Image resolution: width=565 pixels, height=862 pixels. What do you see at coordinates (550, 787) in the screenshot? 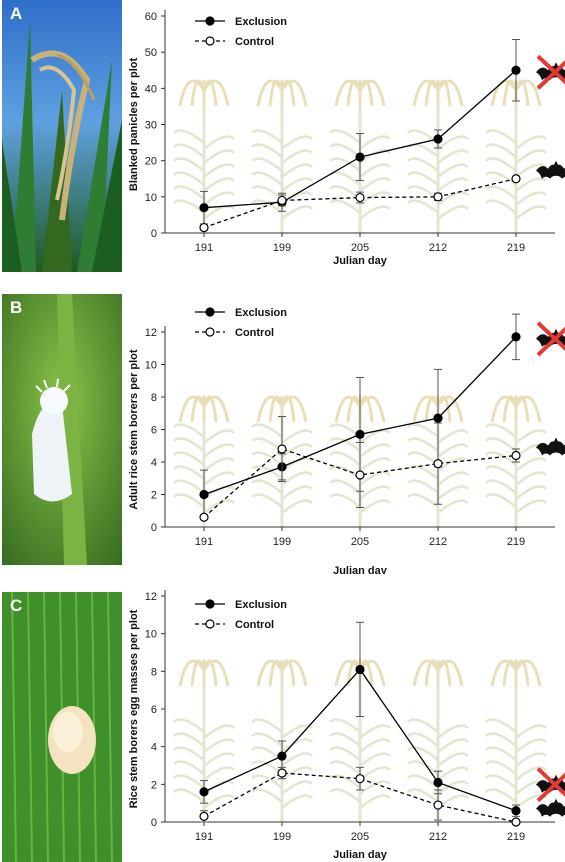
I see `cross-icon` at bounding box center [550, 787].